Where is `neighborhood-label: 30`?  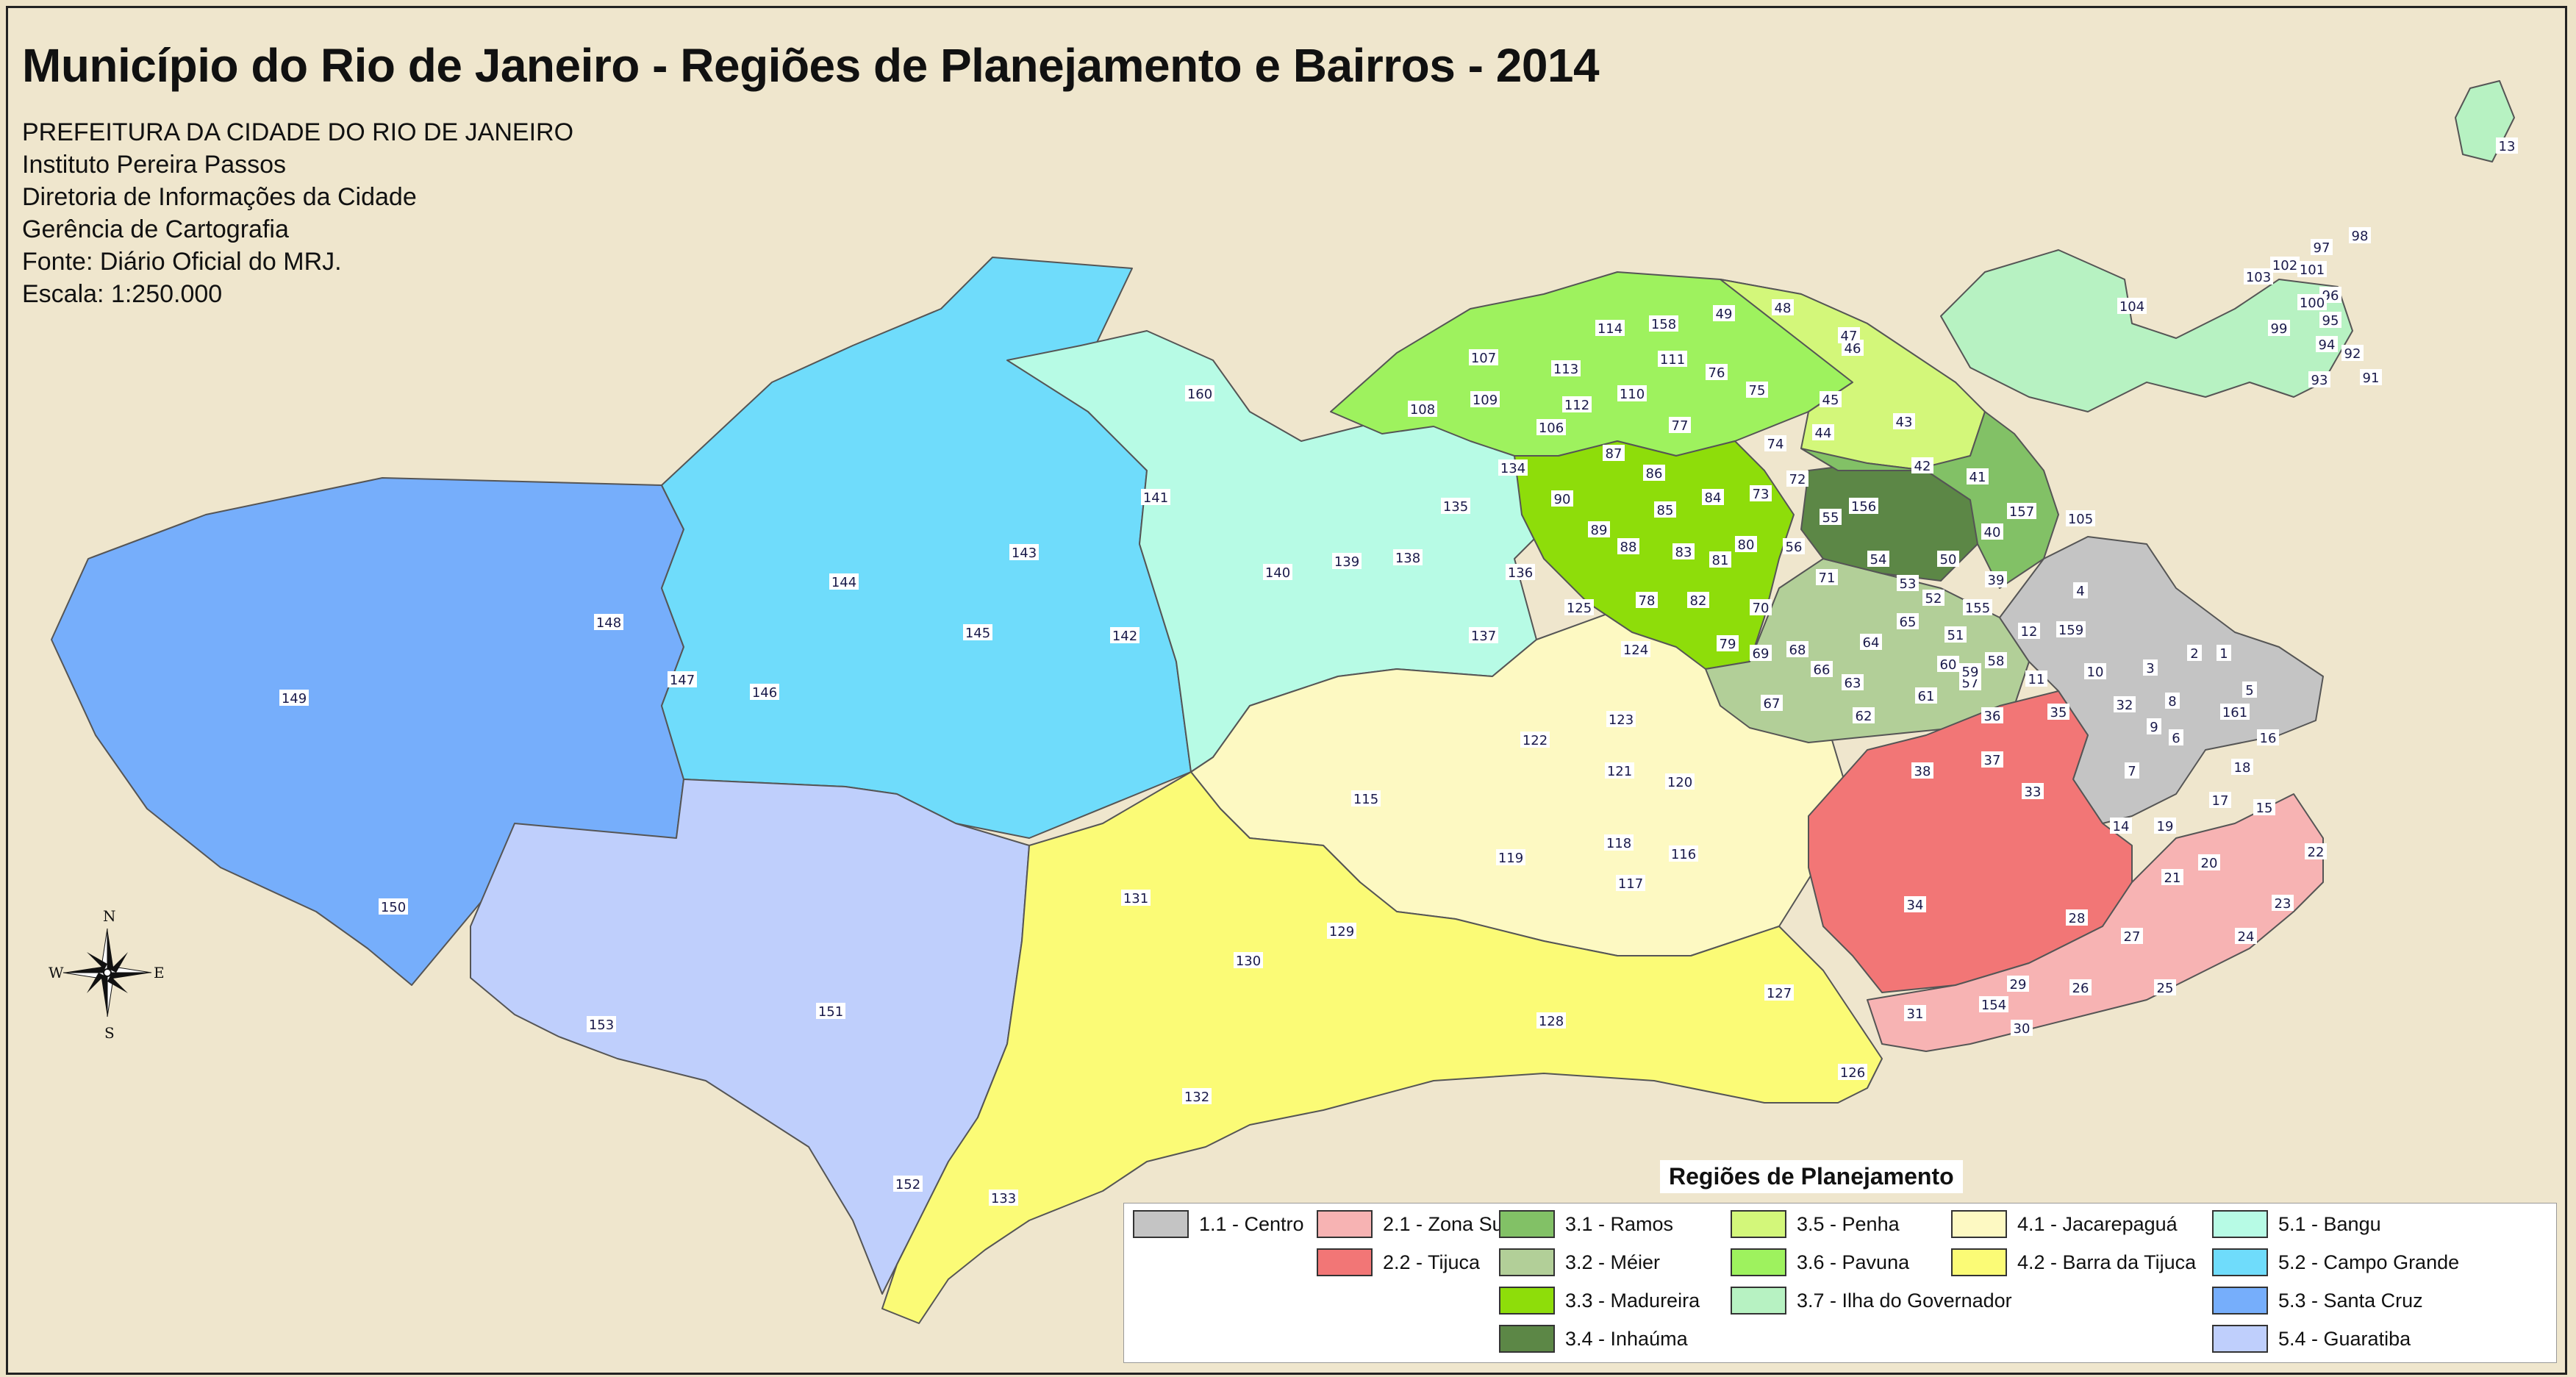
neighborhood-label: 30 is located at coordinates (2022, 1029).